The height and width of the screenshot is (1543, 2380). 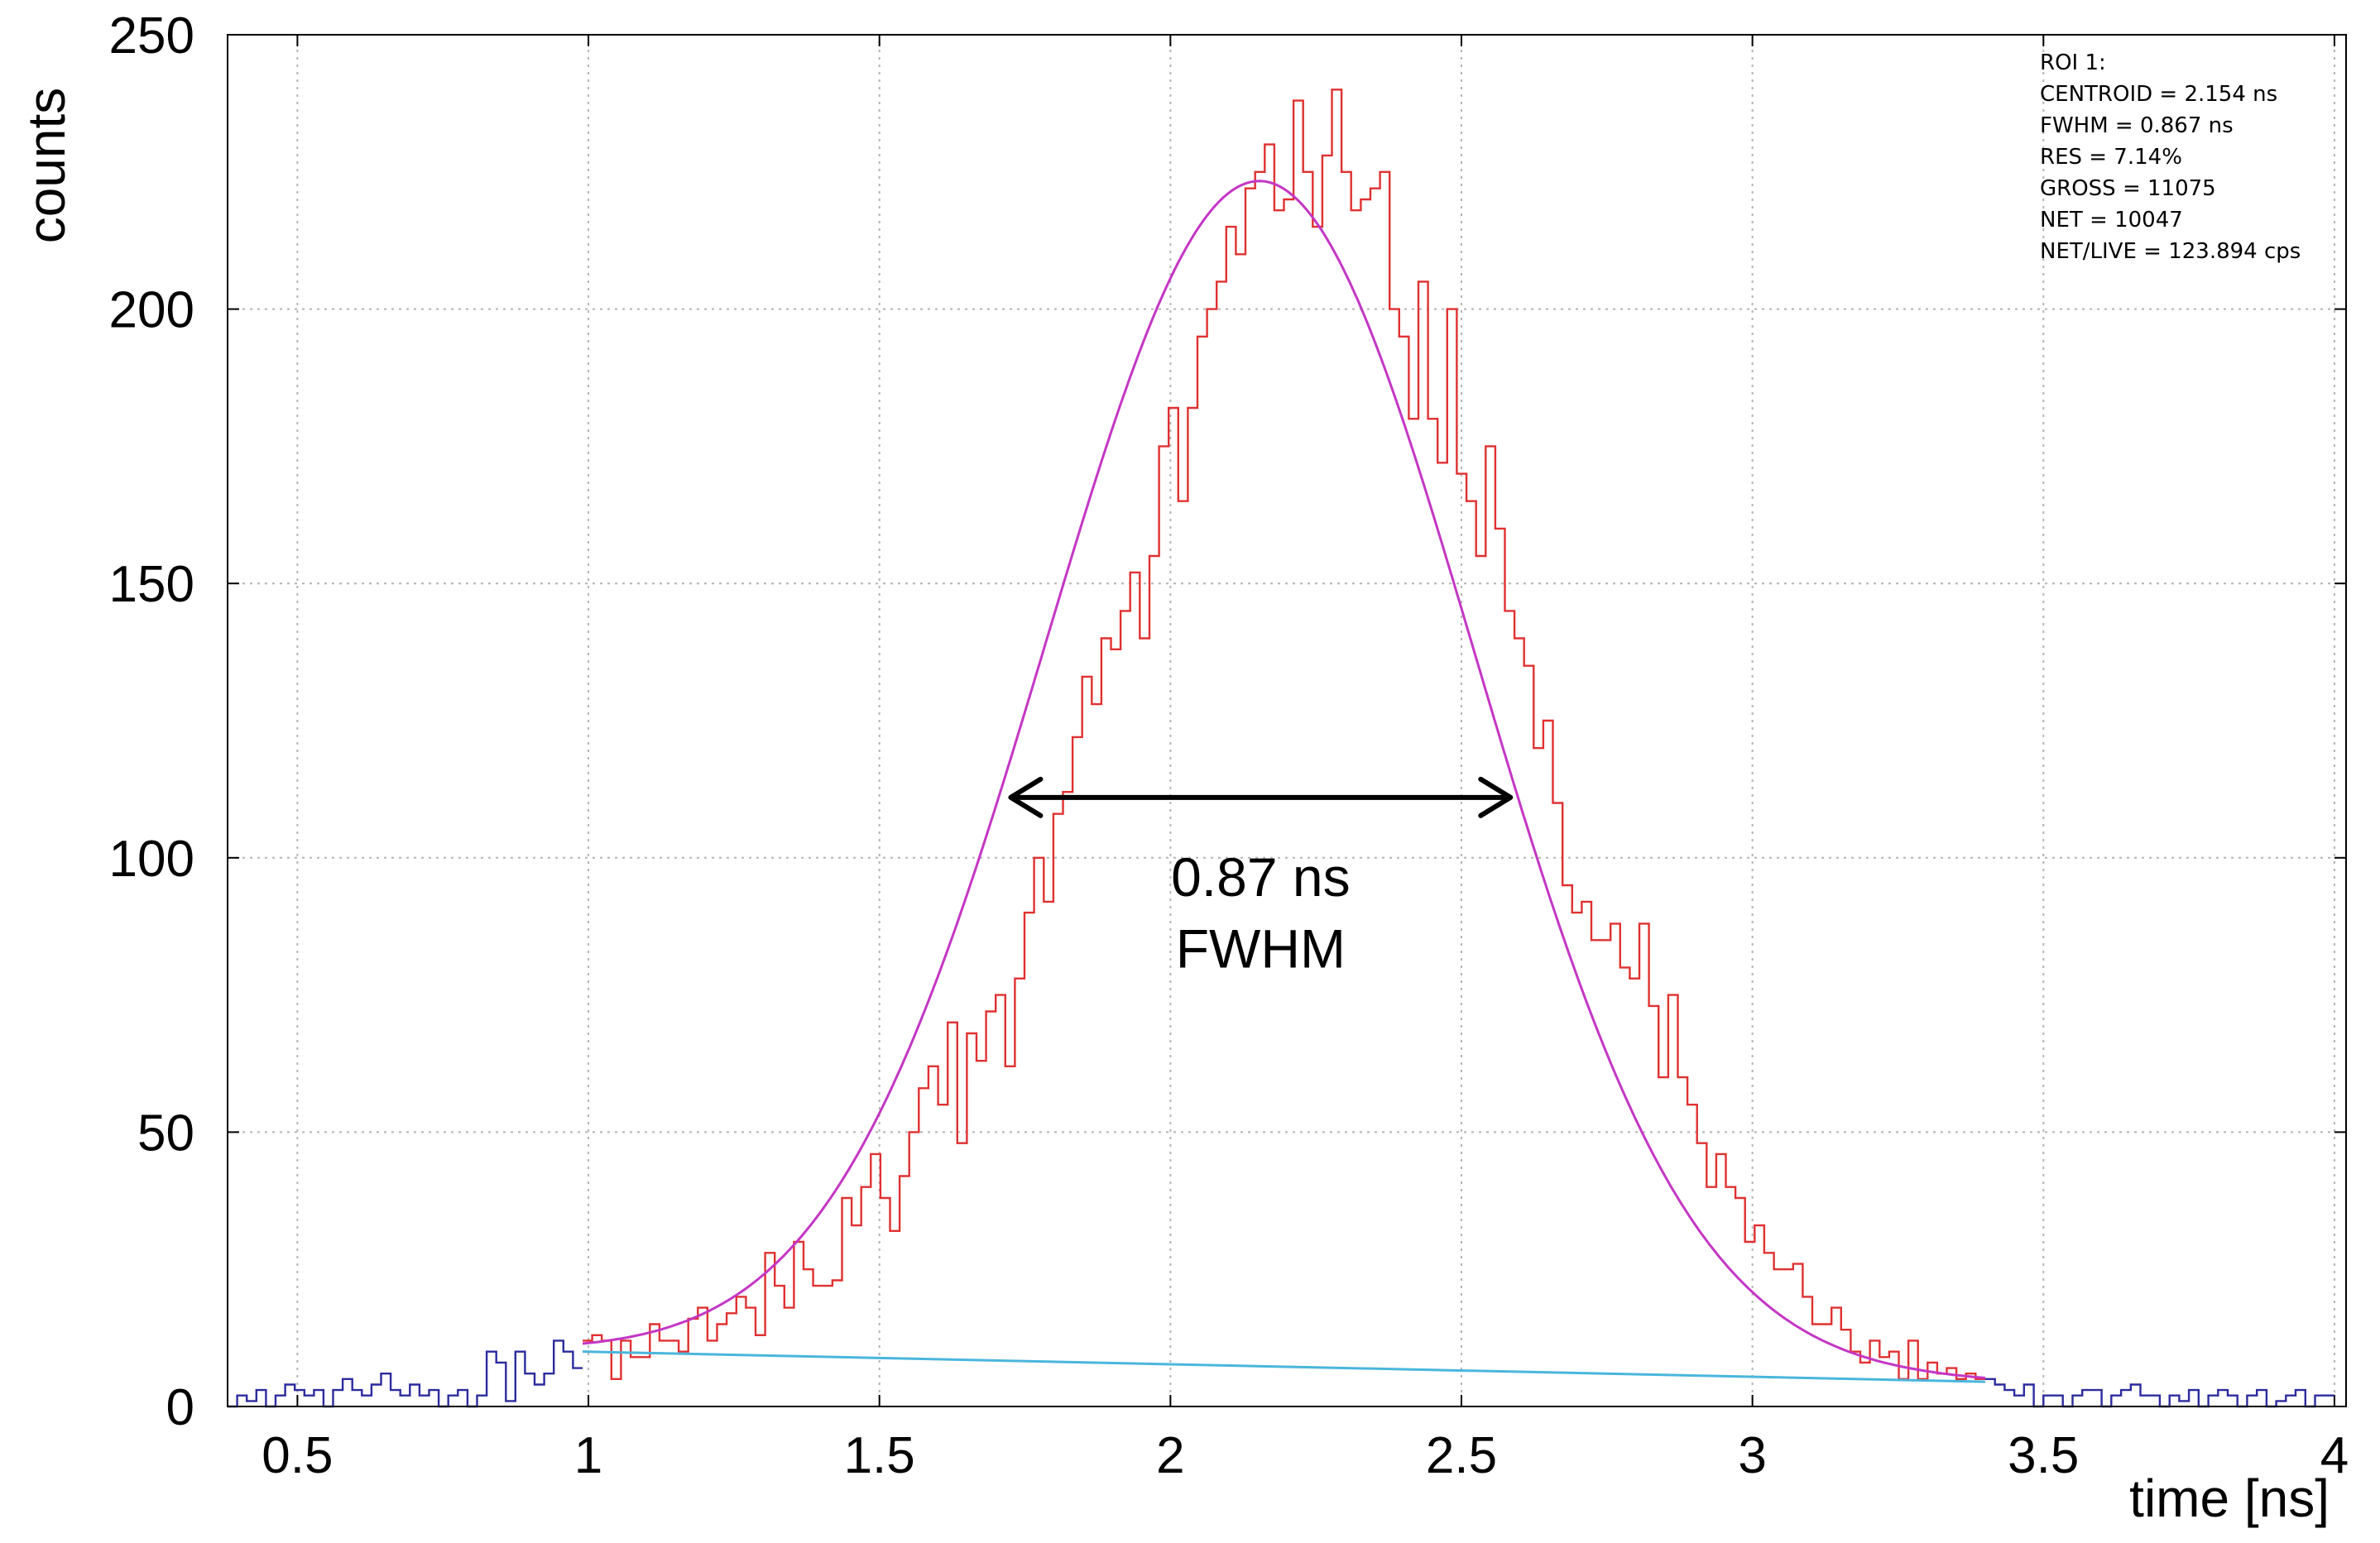 What do you see at coordinates (2043, 1455) in the screenshot?
I see `x-tick-label: 3.5` at bounding box center [2043, 1455].